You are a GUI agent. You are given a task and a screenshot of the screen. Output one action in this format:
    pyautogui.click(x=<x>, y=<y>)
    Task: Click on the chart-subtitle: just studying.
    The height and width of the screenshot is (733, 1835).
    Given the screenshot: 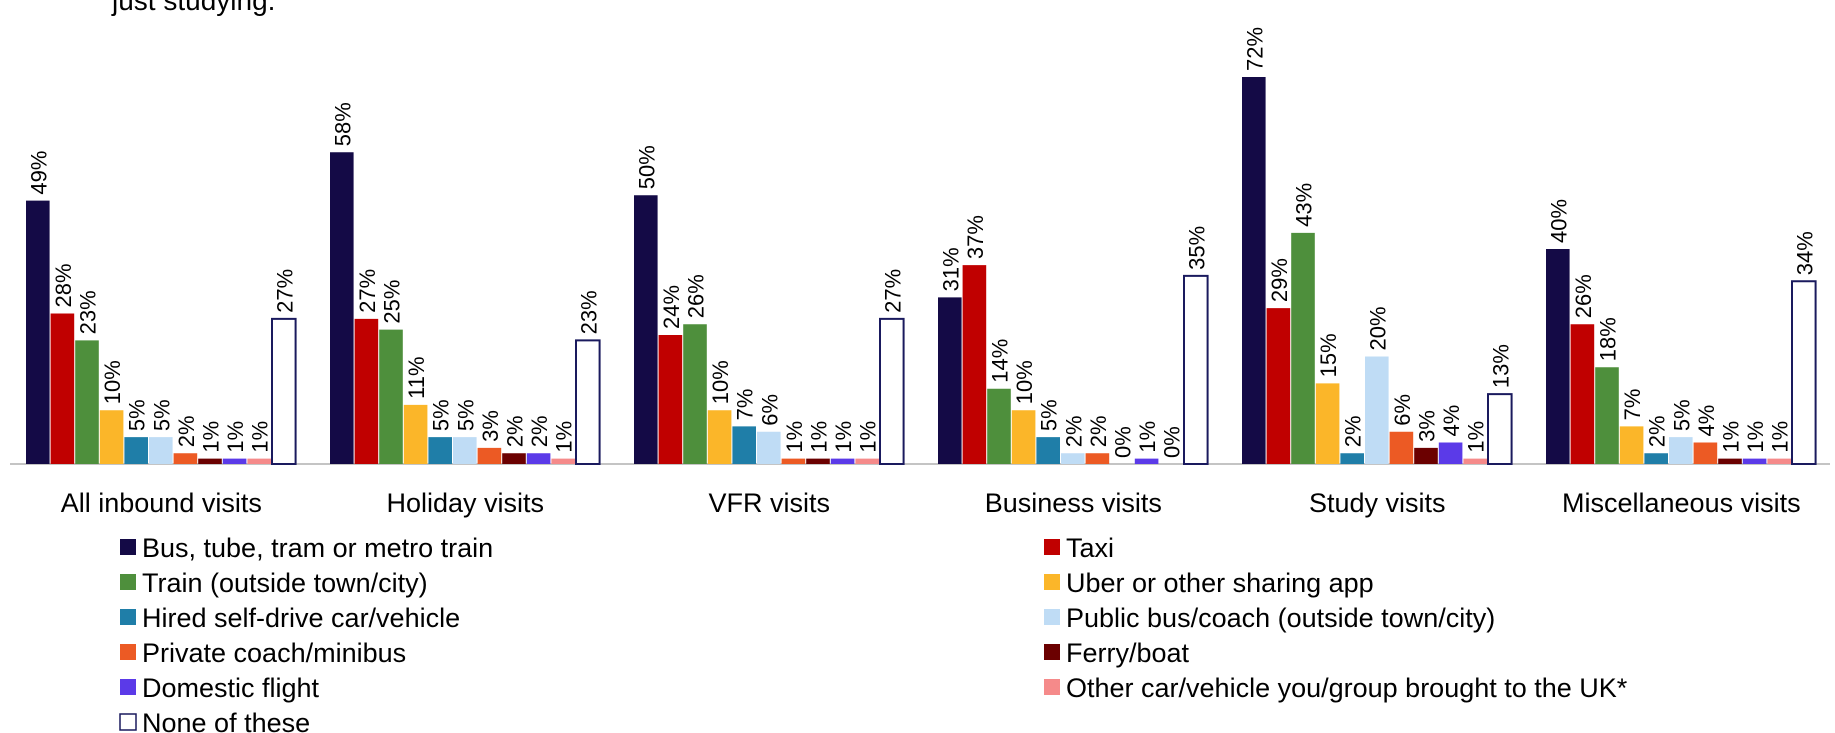 What is the action you would take?
    pyautogui.click(x=193, y=8)
    